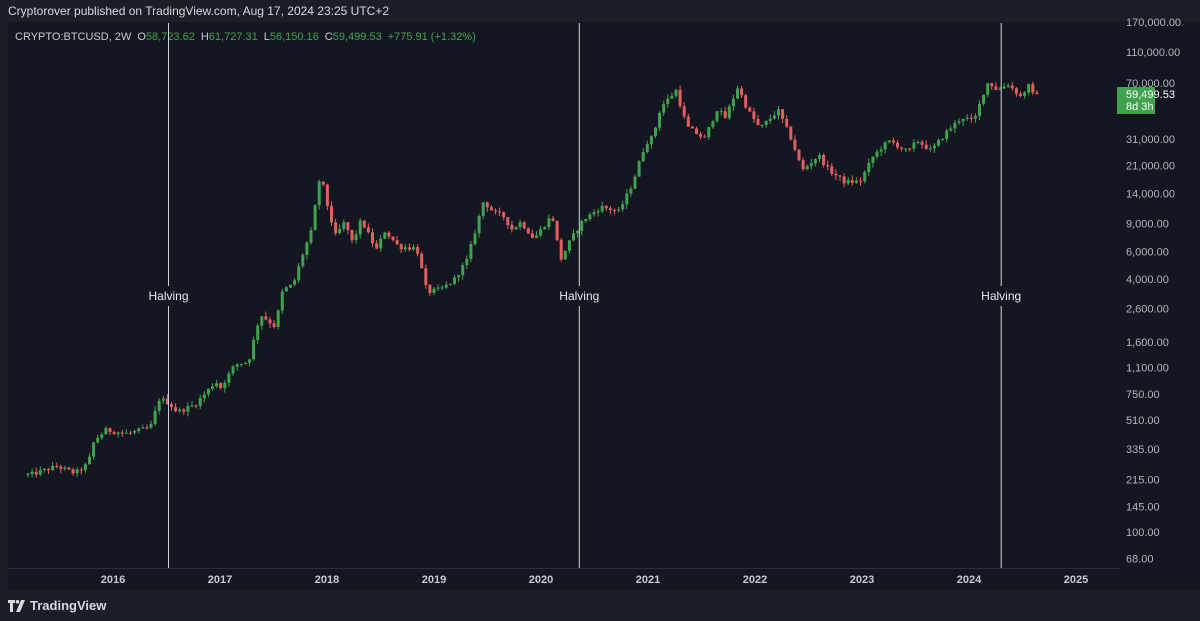 This screenshot has width=1200, height=621. Describe the element at coordinates (141, 37) in the screenshot. I see `legend-open-label: O` at that location.